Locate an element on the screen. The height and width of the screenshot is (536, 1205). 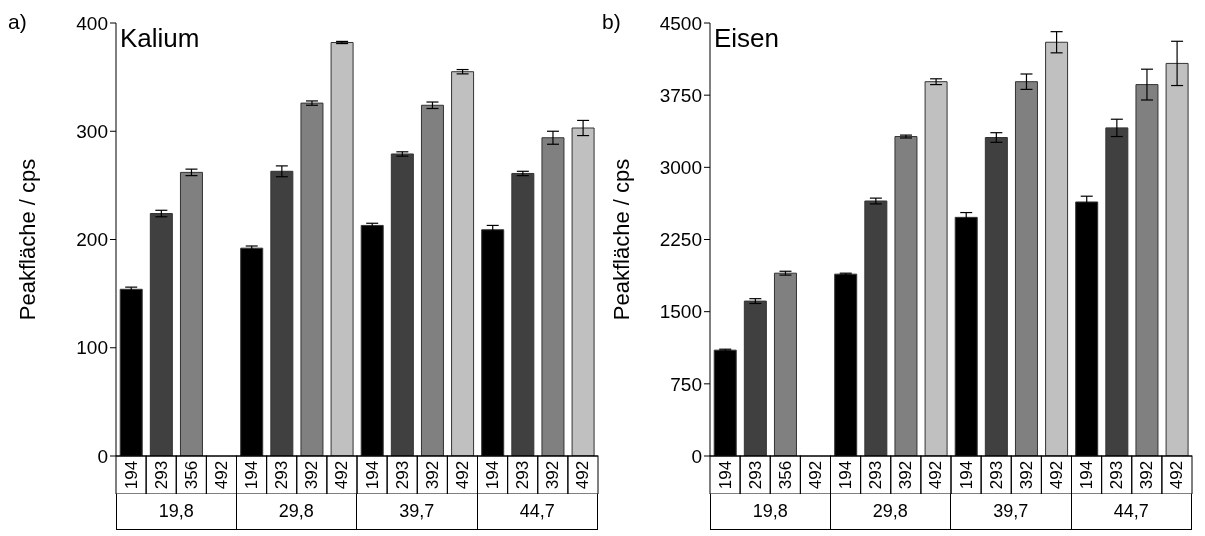
y-tick-label: 3000 is located at coordinates (680, 168).